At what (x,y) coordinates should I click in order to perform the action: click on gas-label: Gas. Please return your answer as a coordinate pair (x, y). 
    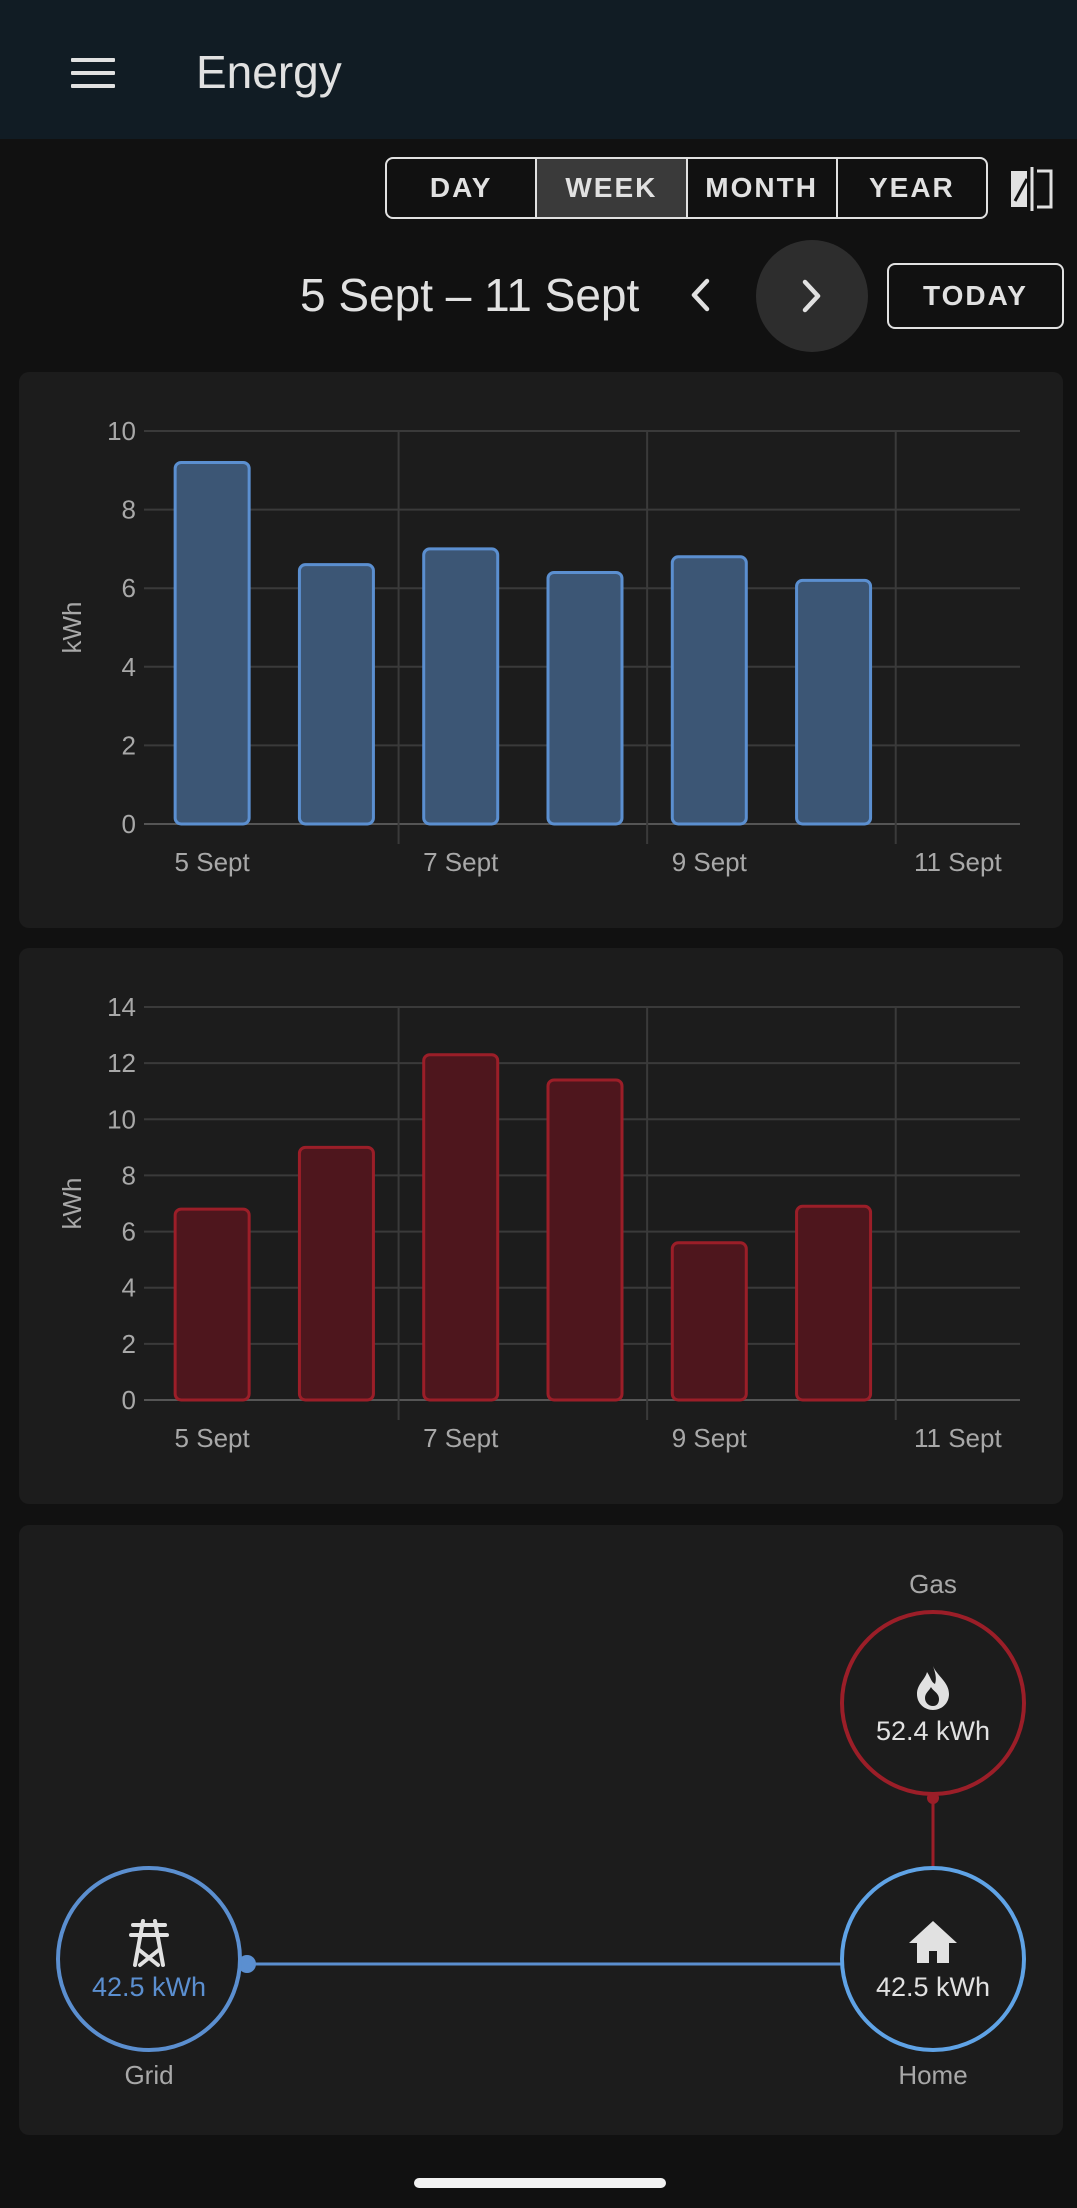
    Looking at the image, I should click on (933, 1584).